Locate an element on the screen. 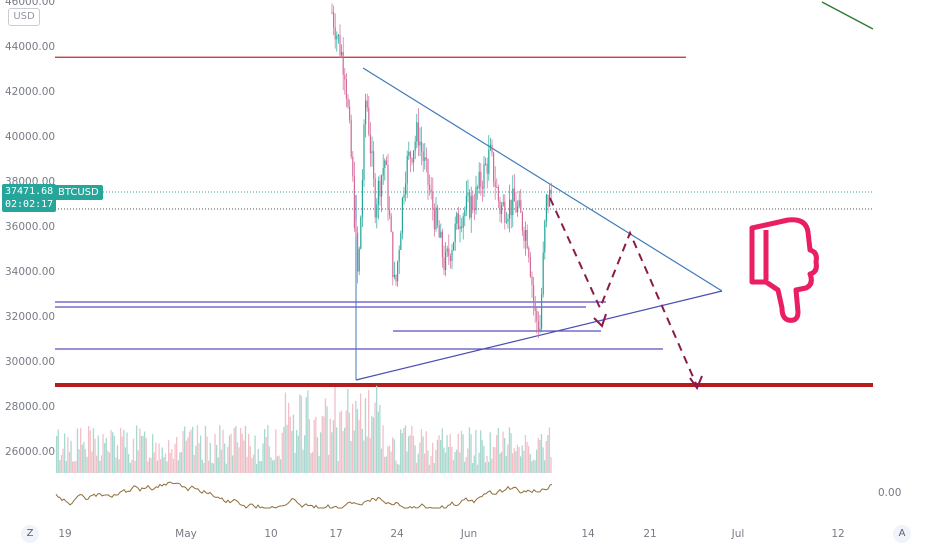  green-trendline is located at coordinates (847, 15).